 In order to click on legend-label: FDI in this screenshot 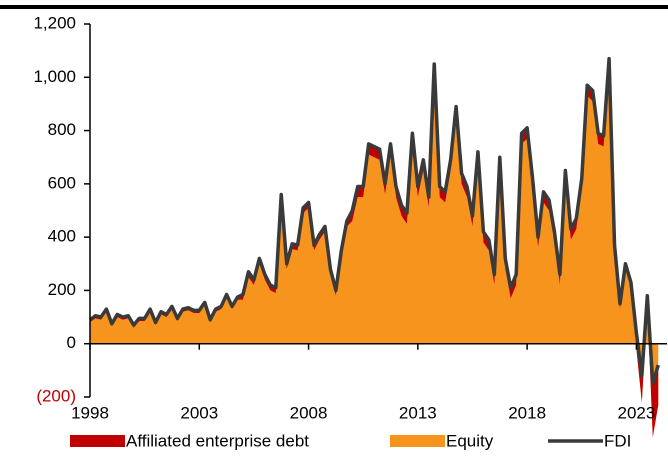, I will do `click(617, 440)`.